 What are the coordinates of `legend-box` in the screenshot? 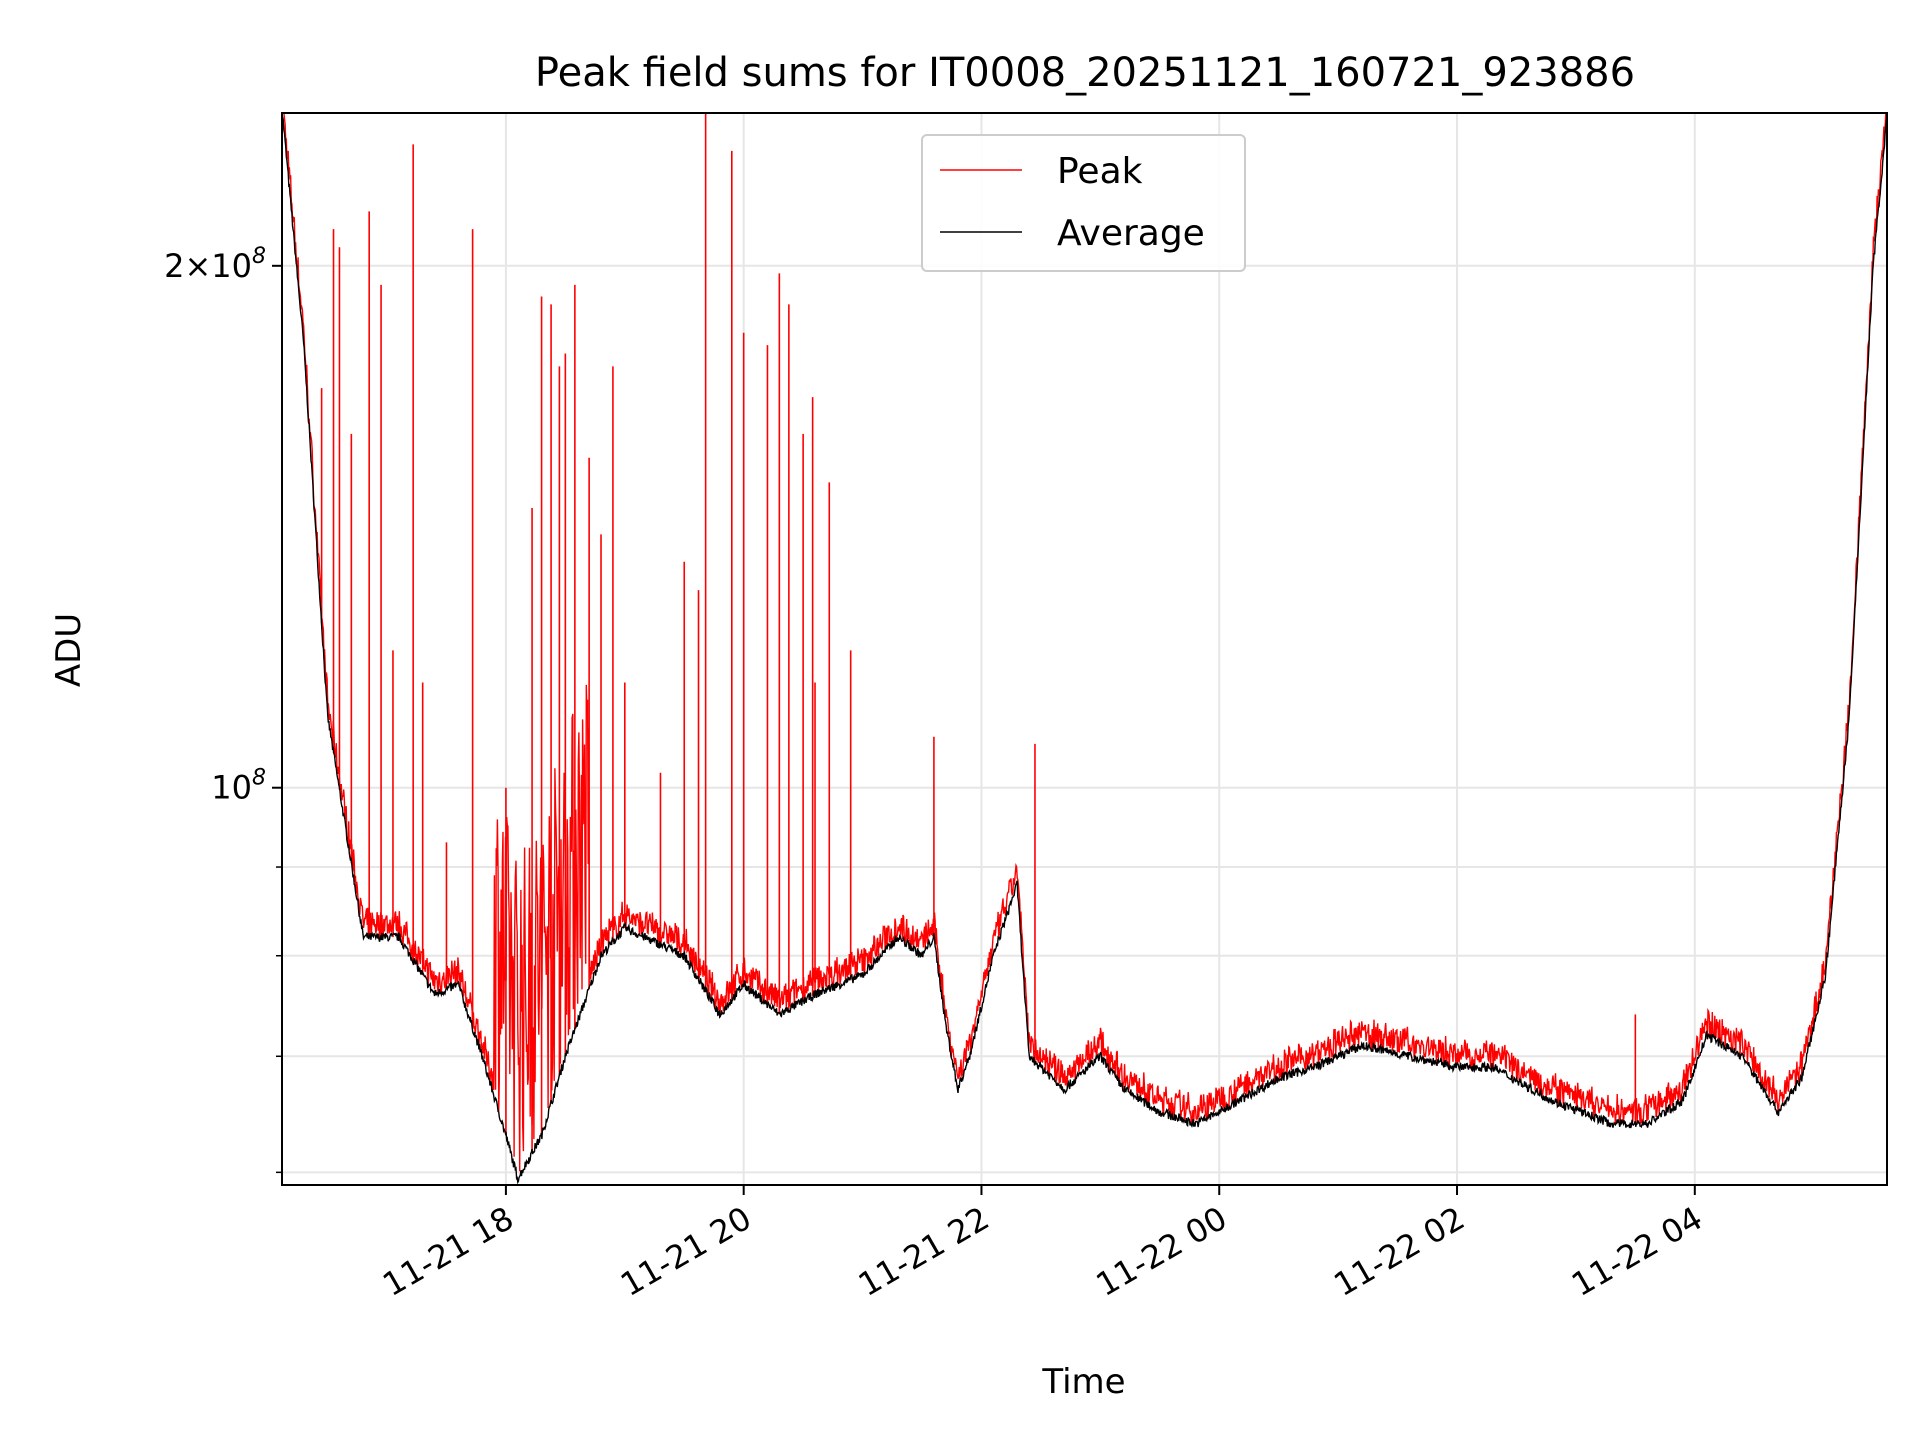 It's located at (1083, 203).